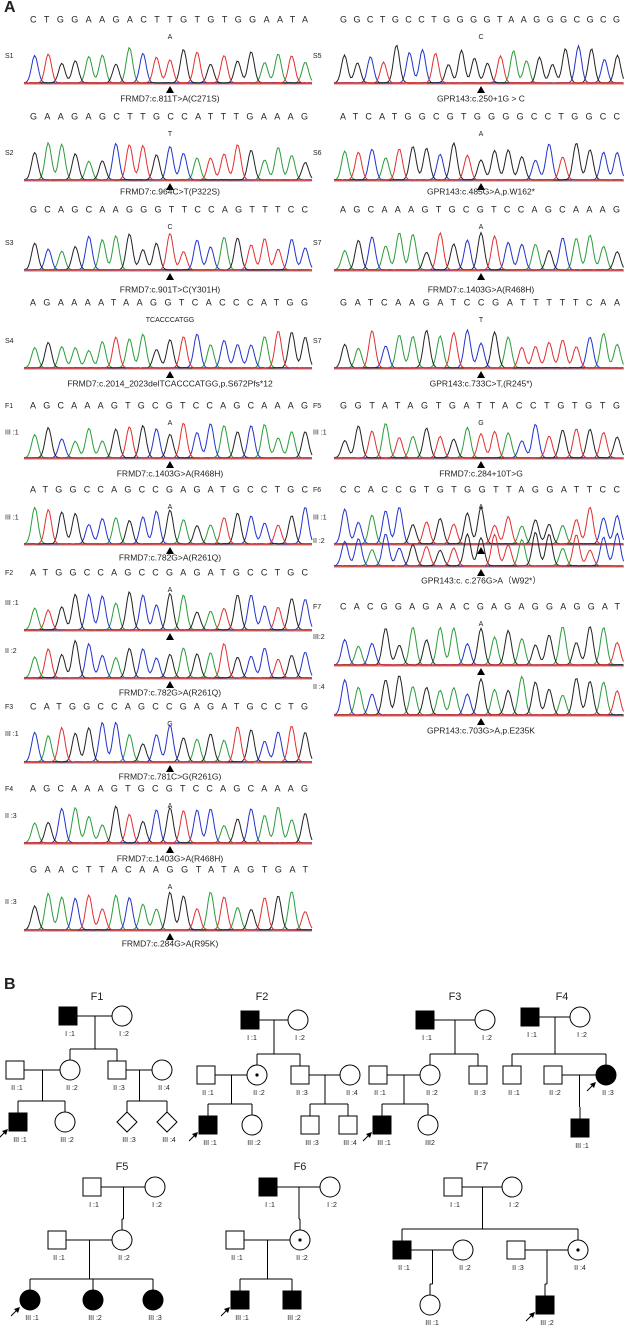 The height and width of the screenshot is (1339, 628). Describe the element at coordinates (169, 98) in the screenshot. I see `variant-label: FRMD7:c.811T>A(C271S)` at that location.